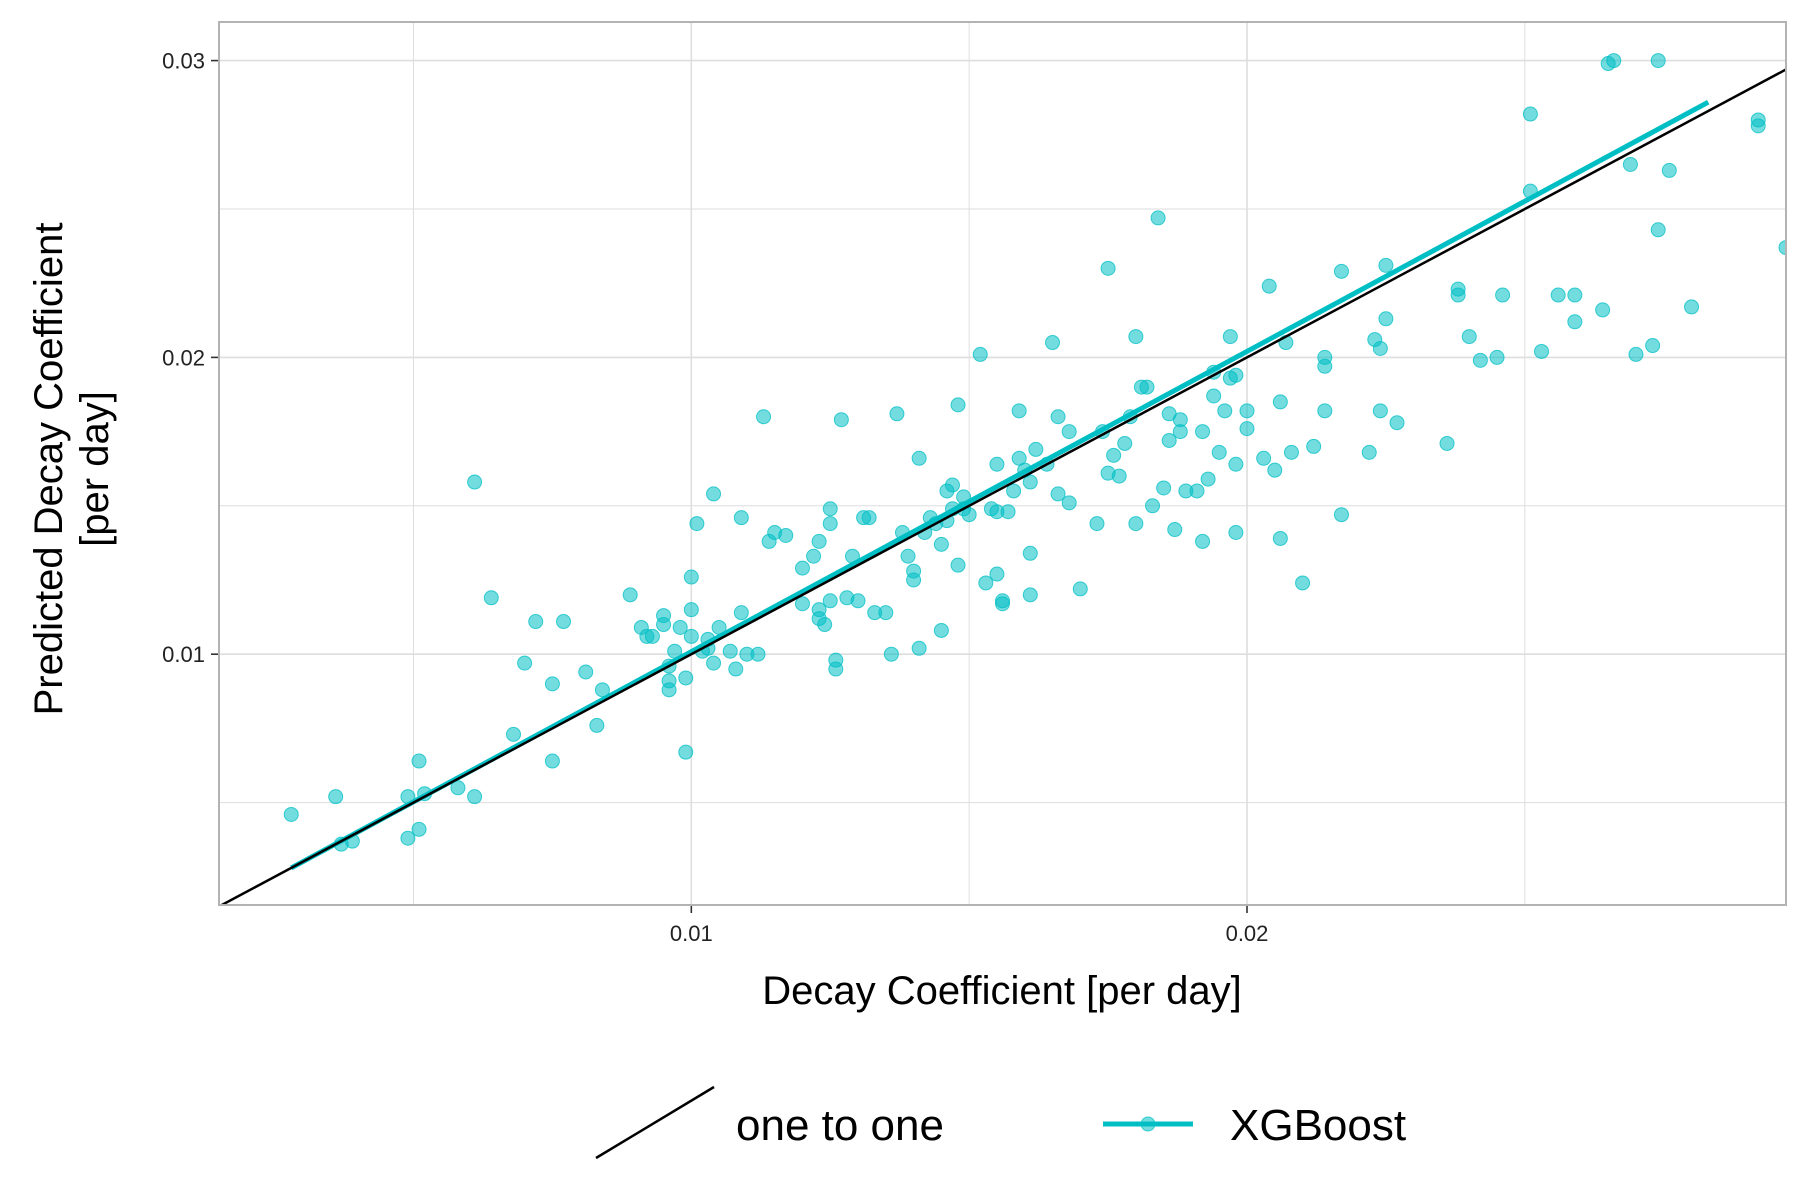  Describe the element at coordinates (840, 1125) in the screenshot. I see `legend-label-one-to-one: one to one` at that location.